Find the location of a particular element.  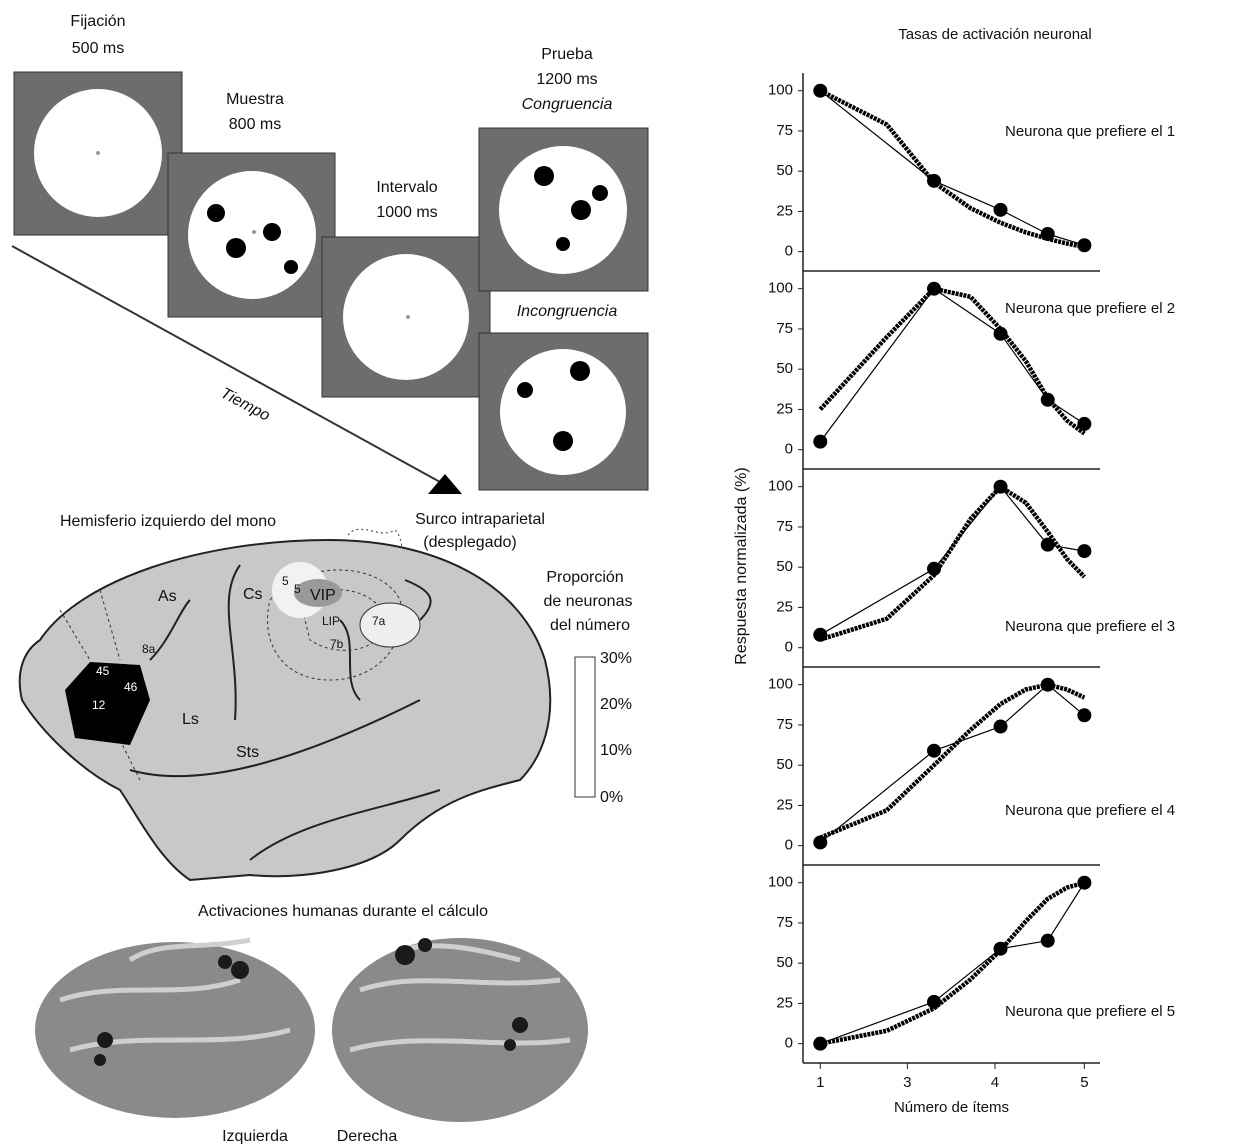

probe-label: Prueba is located at coordinates (567, 54).